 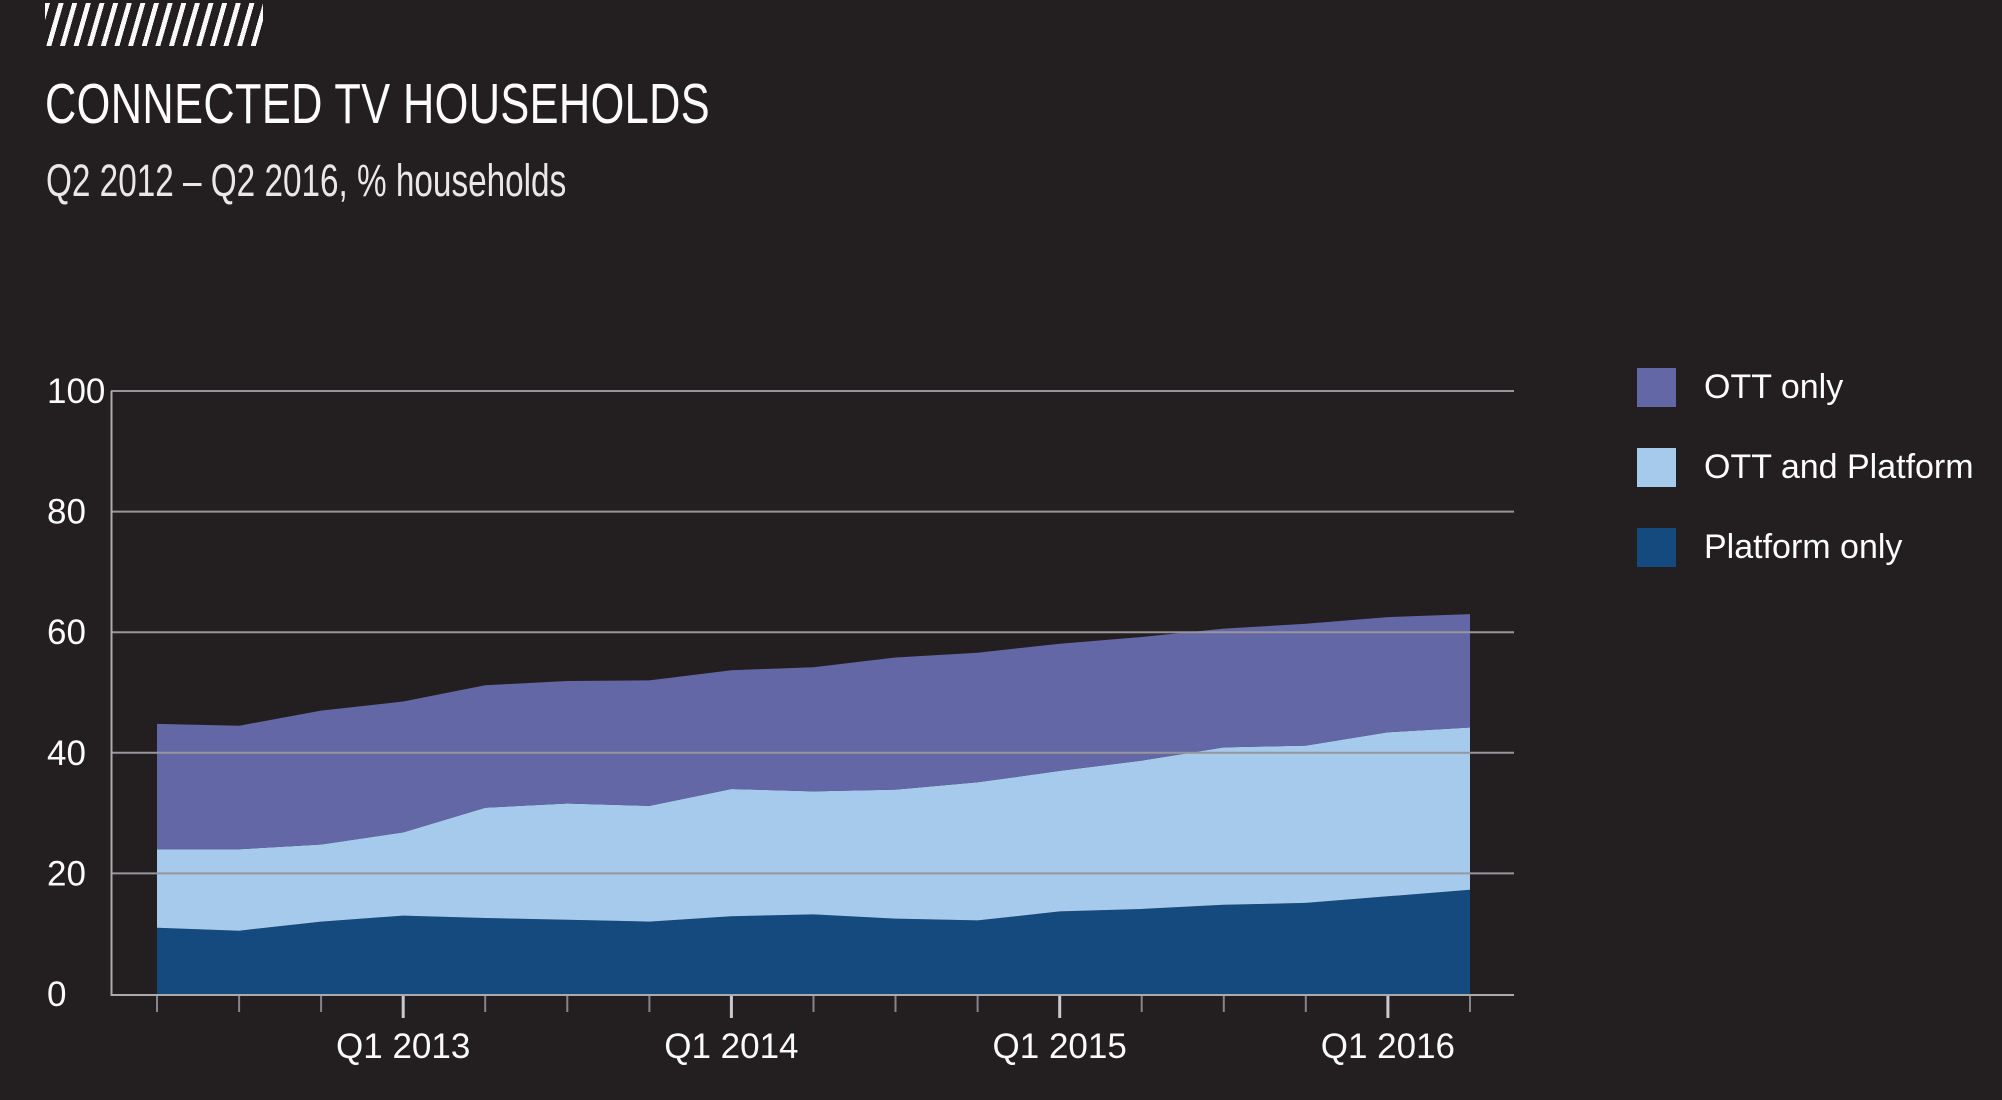 I want to click on y-tick-label-20: 20, so click(x=66, y=873).